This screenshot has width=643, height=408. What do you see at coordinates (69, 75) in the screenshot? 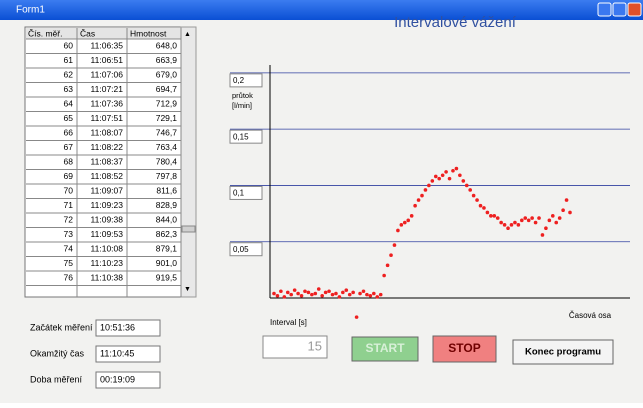
I see `cell: 62` at bounding box center [69, 75].